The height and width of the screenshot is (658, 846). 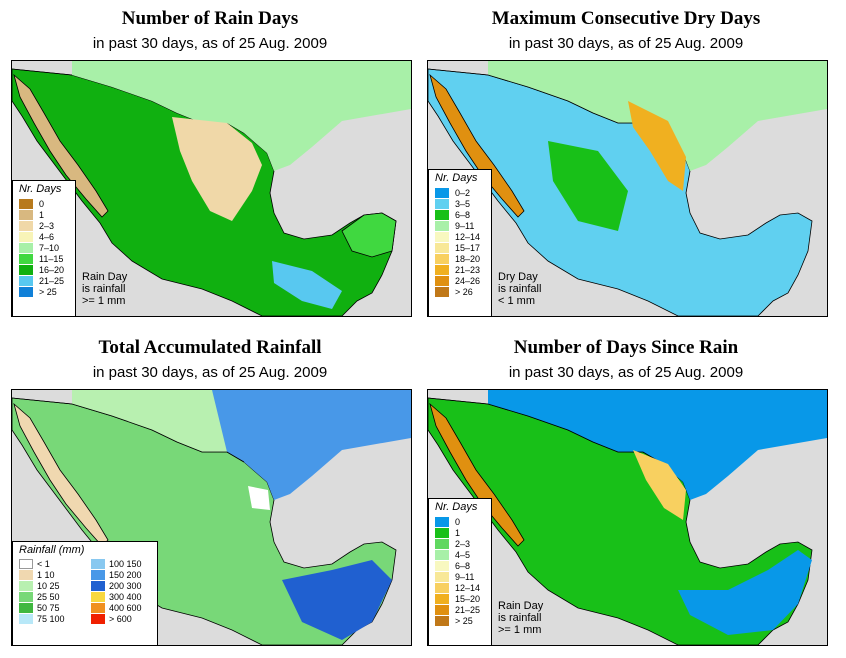 I want to click on legend-item: 9–11, so click(x=460, y=576).